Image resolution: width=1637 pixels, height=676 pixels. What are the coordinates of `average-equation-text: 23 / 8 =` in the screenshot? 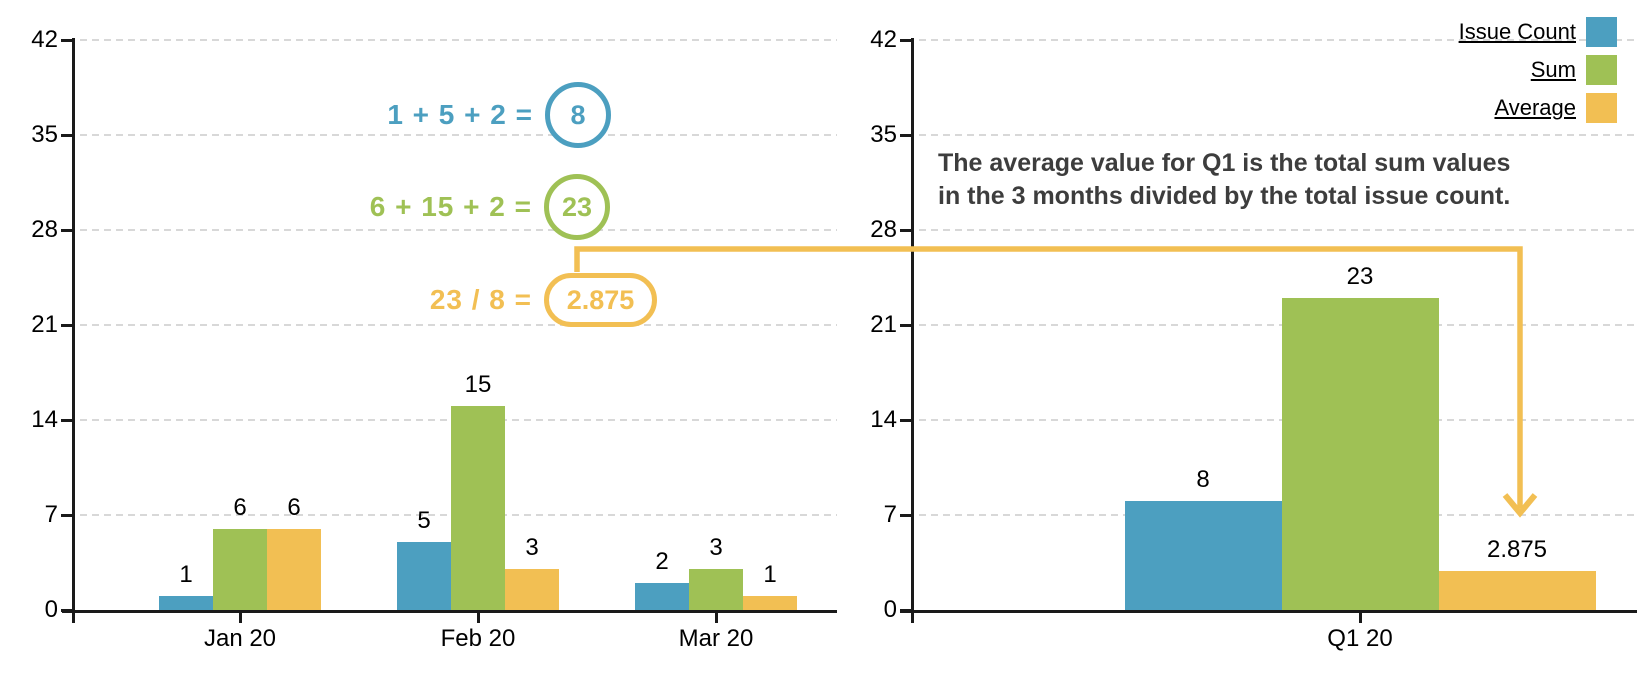 It's located at (480, 299).